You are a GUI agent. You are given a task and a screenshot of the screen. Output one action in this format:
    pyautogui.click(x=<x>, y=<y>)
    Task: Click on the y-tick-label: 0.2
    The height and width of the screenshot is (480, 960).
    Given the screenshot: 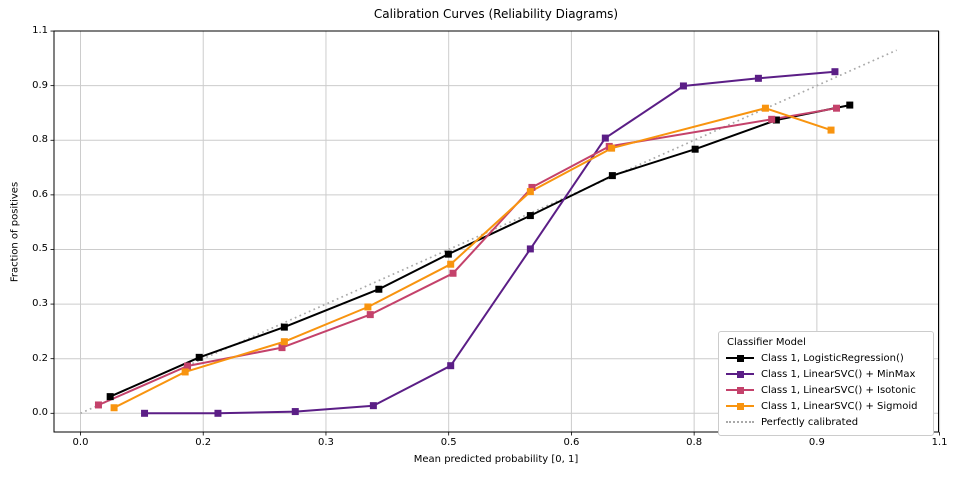 What is the action you would take?
    pyautogui.click(x=40, y=358)
    